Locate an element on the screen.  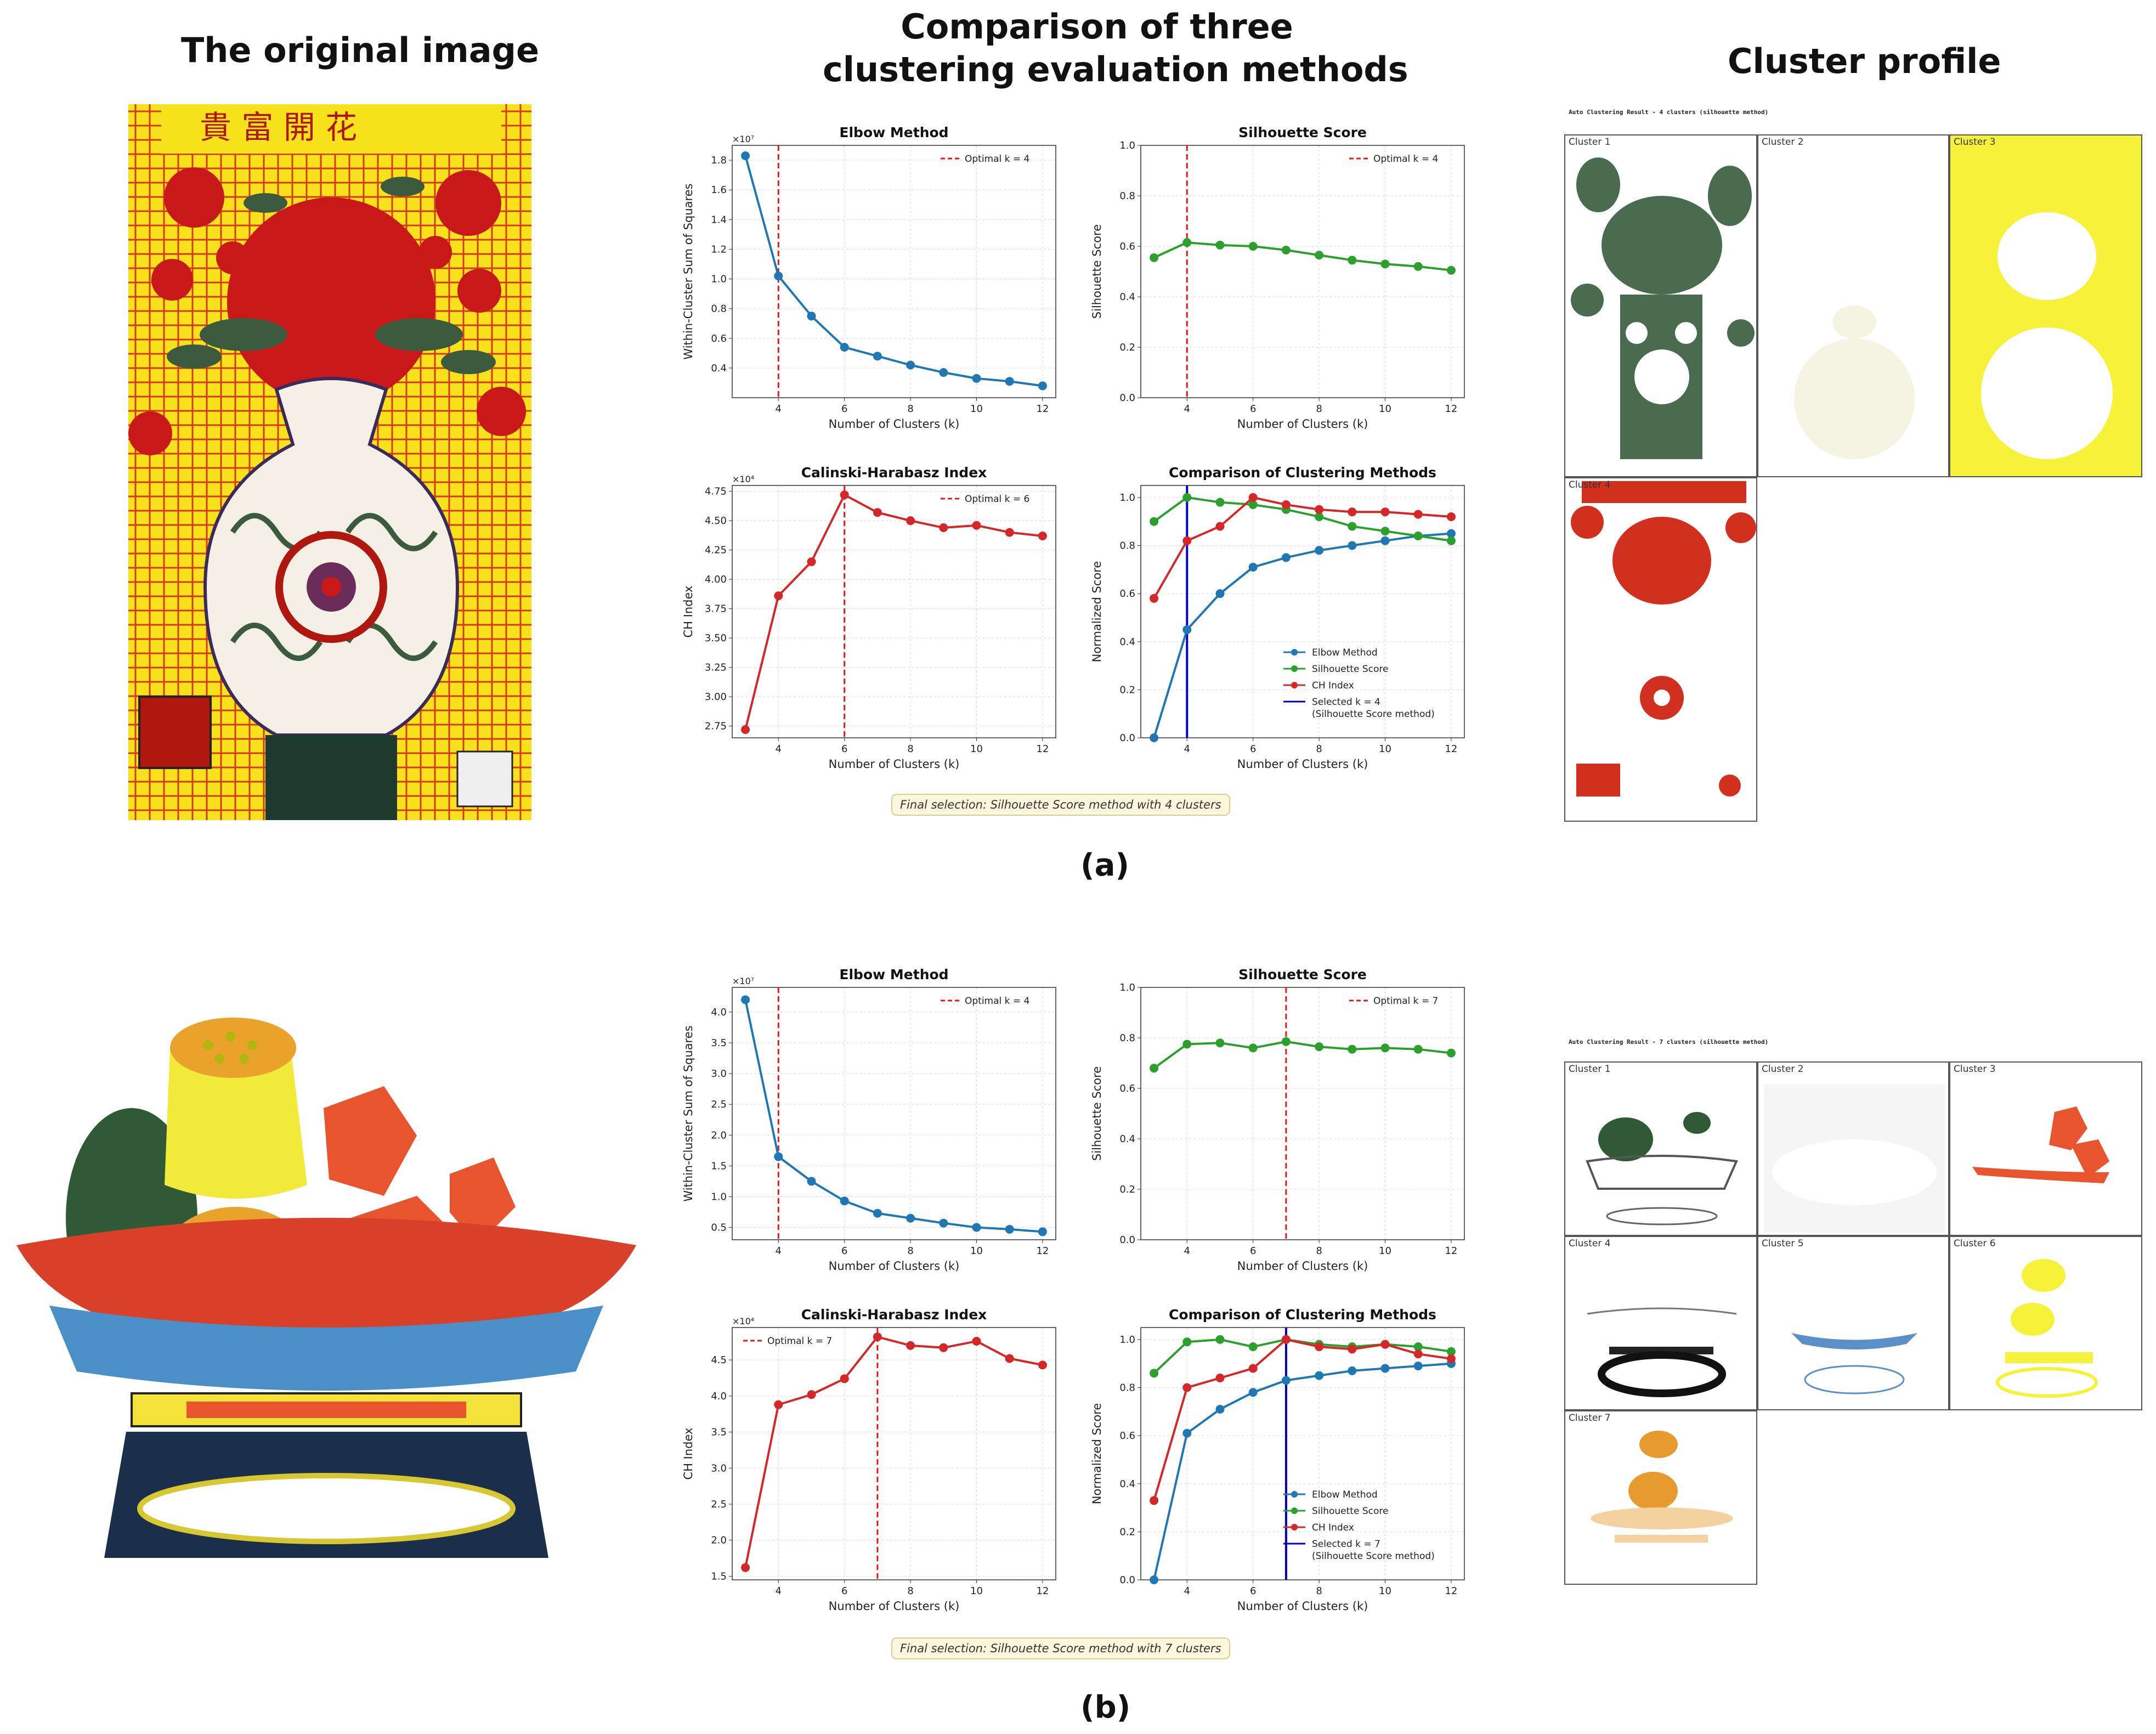
axis-multiplier: ×10⁴ is located at coordinates (743, 1321).